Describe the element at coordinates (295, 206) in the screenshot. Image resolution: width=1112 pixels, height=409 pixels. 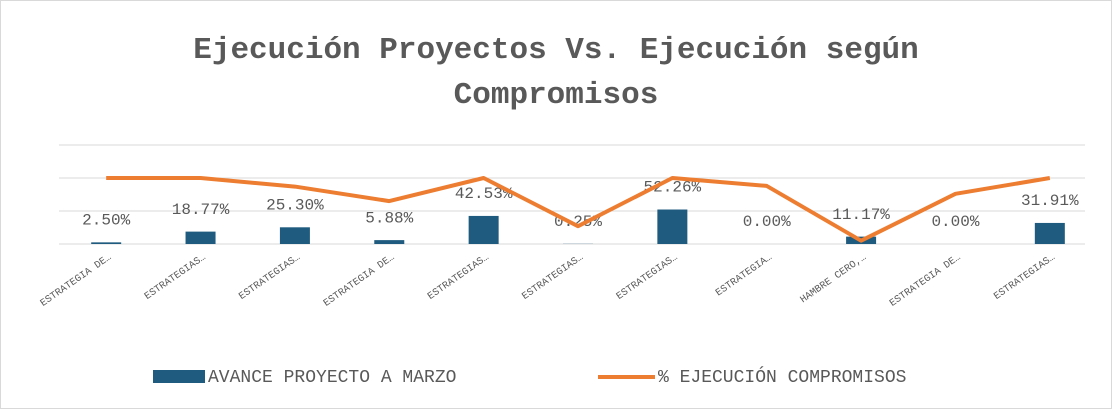
I see `data-label: 25.30%` at that location.